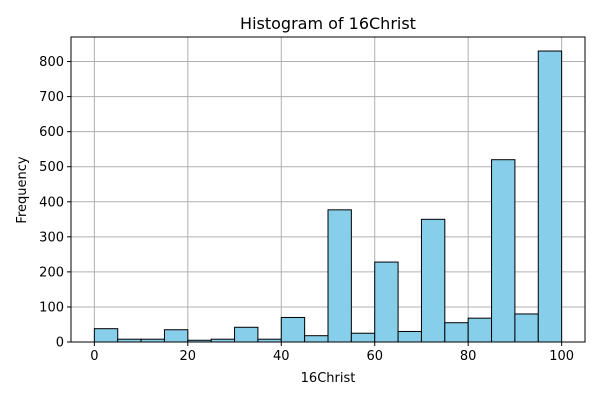 The image size is (600, 400). I want to click on y-tick-label: 200, so click(51, 272).